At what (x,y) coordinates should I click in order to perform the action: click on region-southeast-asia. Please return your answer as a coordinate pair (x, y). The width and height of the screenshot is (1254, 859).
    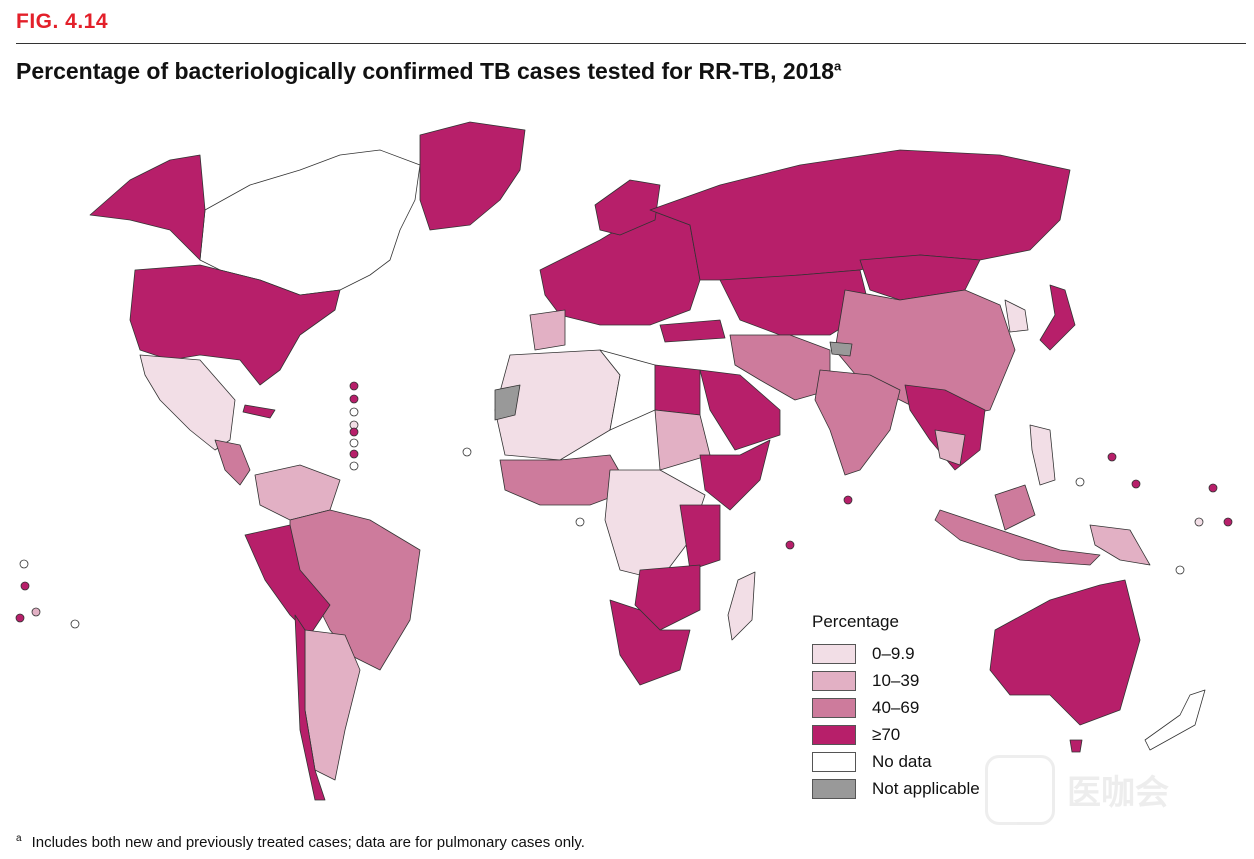
    Looking at the image, I should click on (945, 427).